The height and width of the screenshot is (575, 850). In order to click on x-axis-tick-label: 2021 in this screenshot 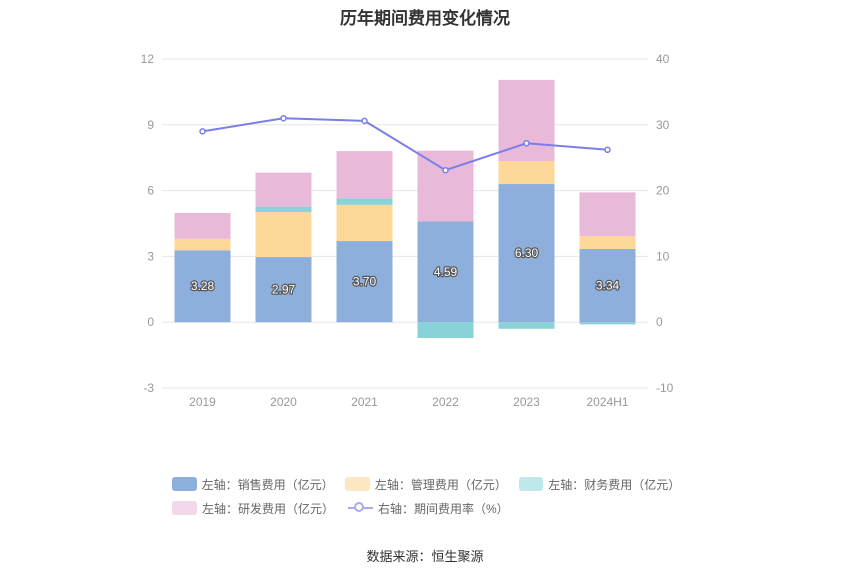, I will do `click(364, 402)`.